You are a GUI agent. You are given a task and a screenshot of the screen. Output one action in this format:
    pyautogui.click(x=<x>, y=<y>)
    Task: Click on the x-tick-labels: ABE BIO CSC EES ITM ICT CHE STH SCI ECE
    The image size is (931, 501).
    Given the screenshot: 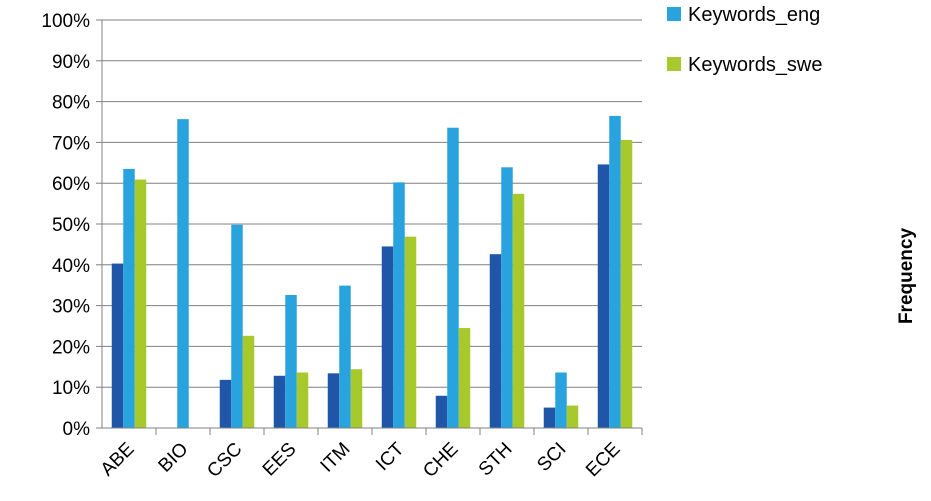 What is the action you would take?
    pyautogui.click(x=361, y=459)
    